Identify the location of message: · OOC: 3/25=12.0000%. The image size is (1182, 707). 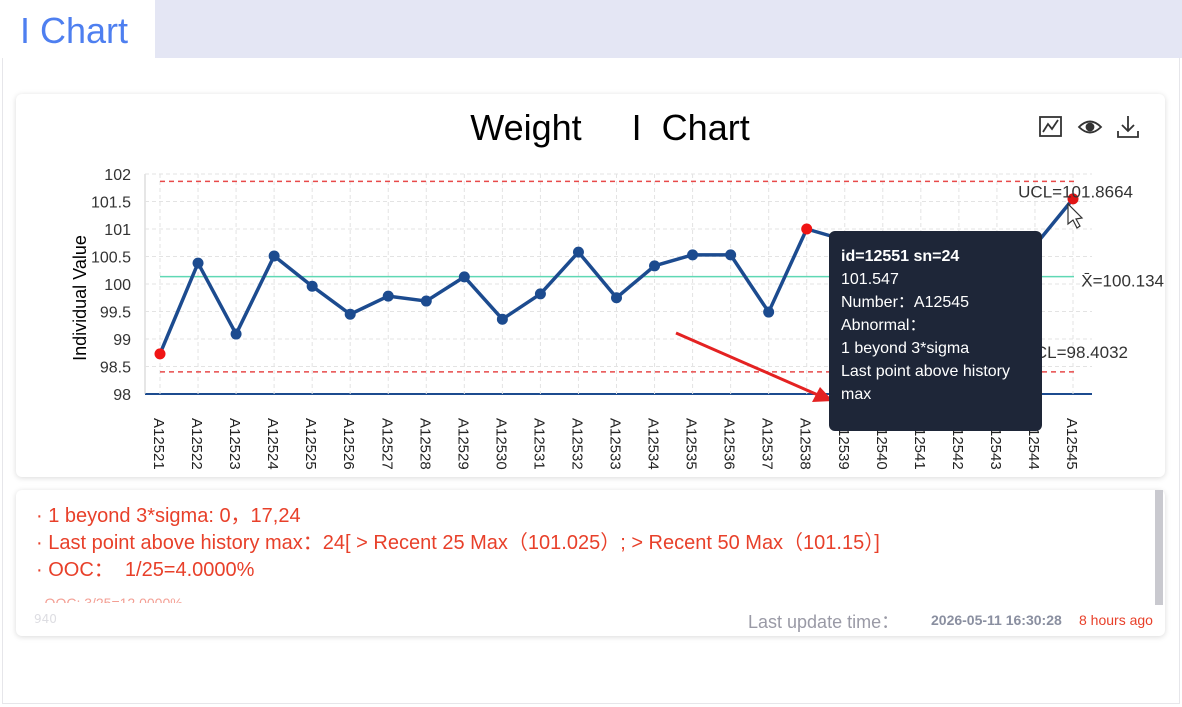
(109, 599).